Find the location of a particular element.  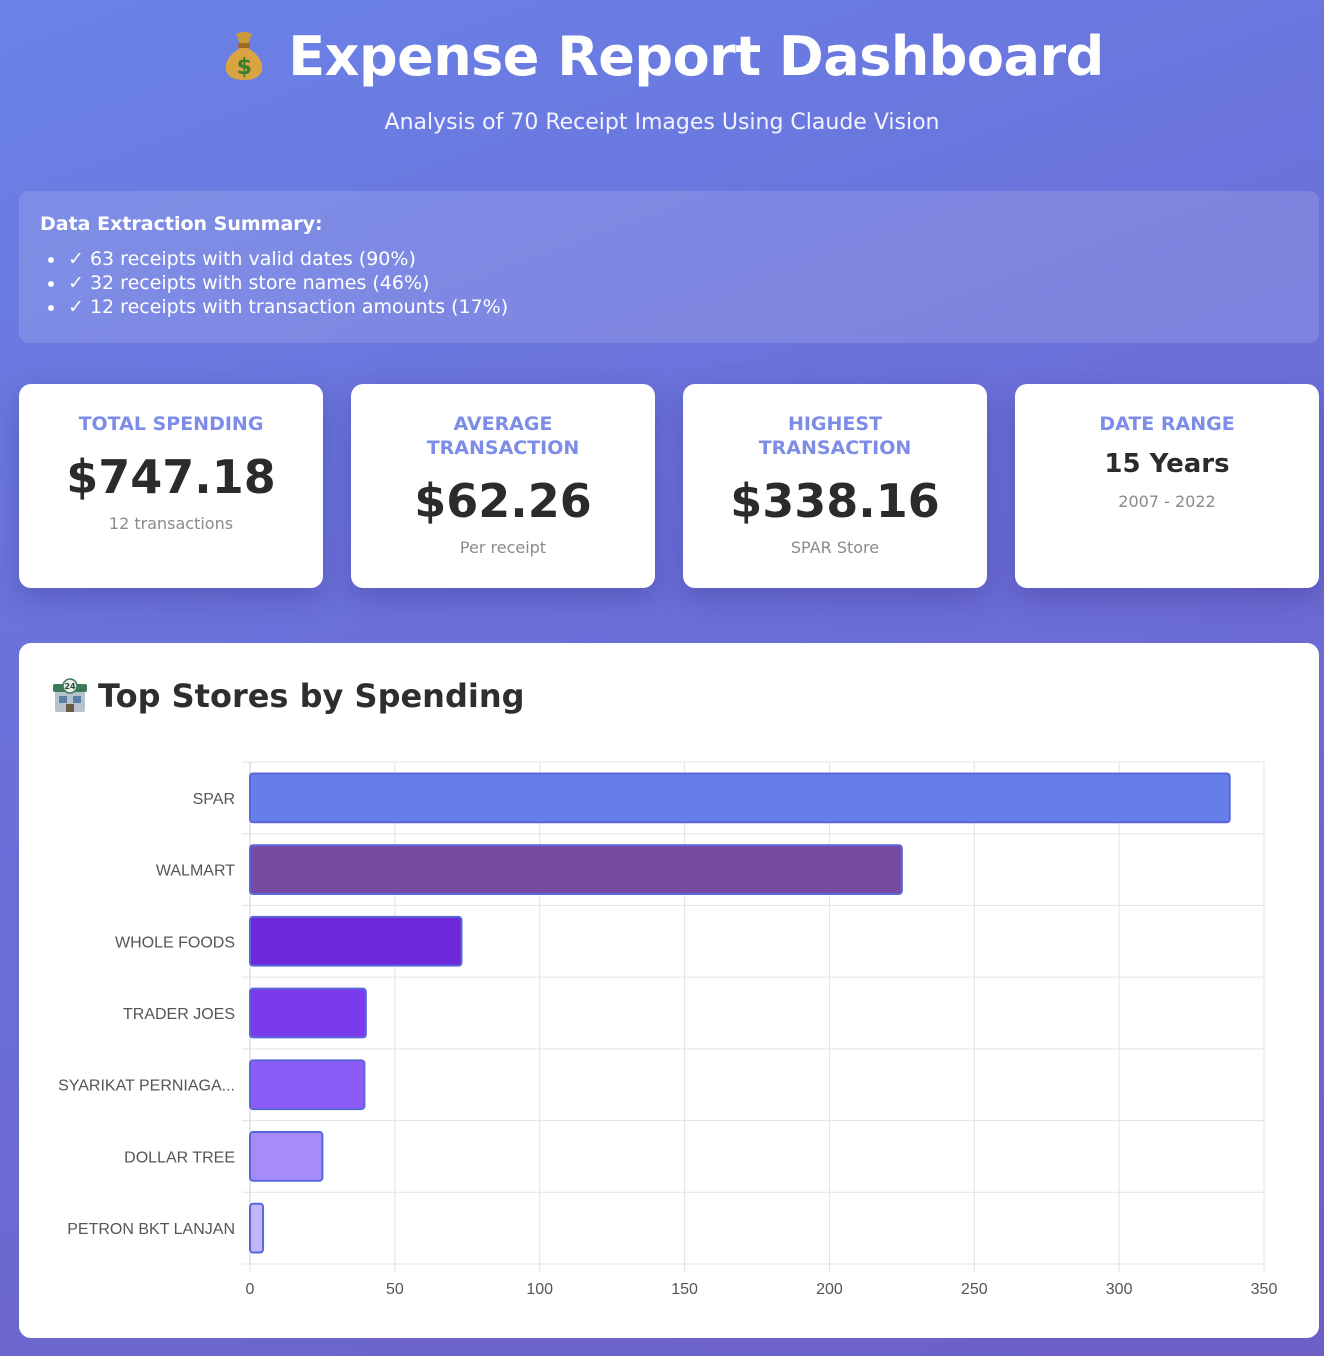

stat-card-value: $338.16 is located at coordinates (835, 501).